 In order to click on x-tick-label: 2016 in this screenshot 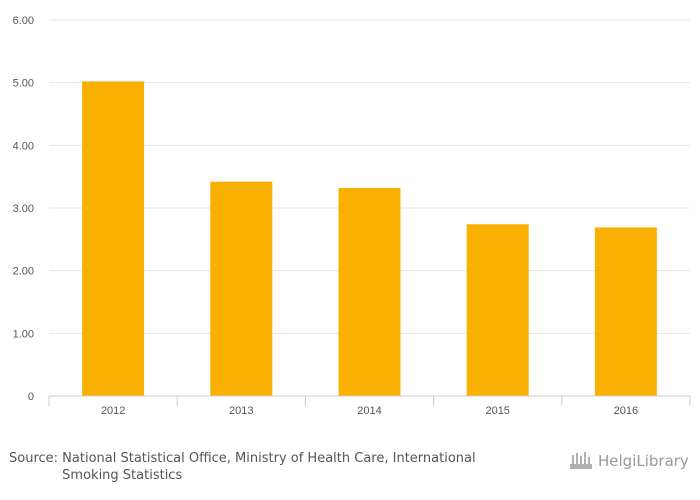, I will do `click(626, 411)`.